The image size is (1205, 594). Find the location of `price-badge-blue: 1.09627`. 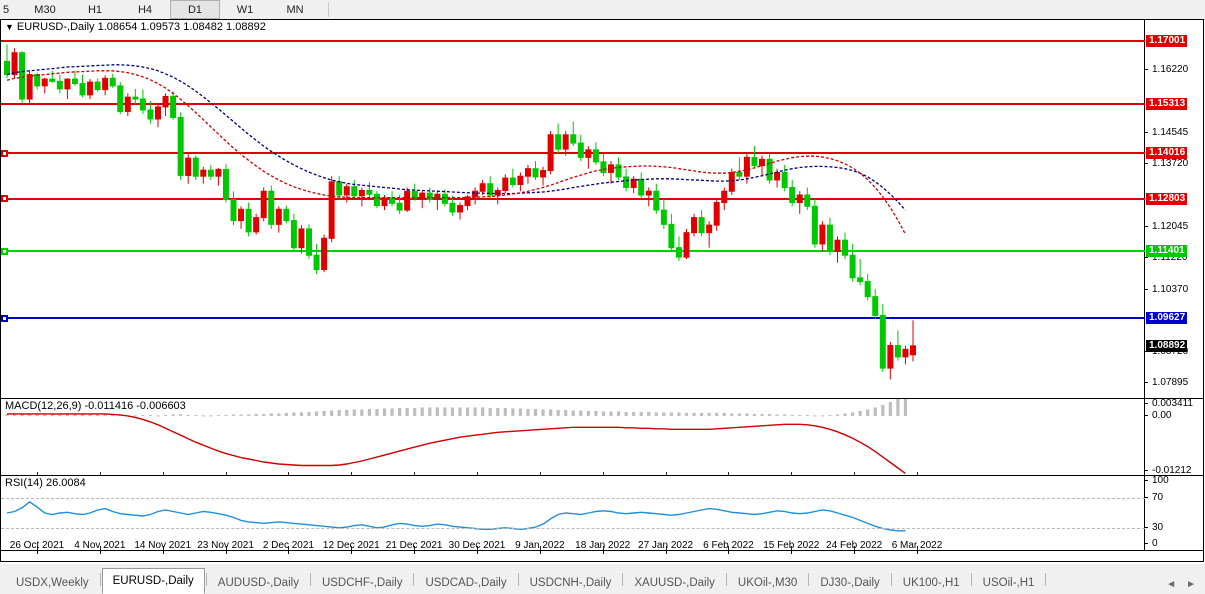

price-badge-blue: 1.09627 is located at coordinates (1167, 318).